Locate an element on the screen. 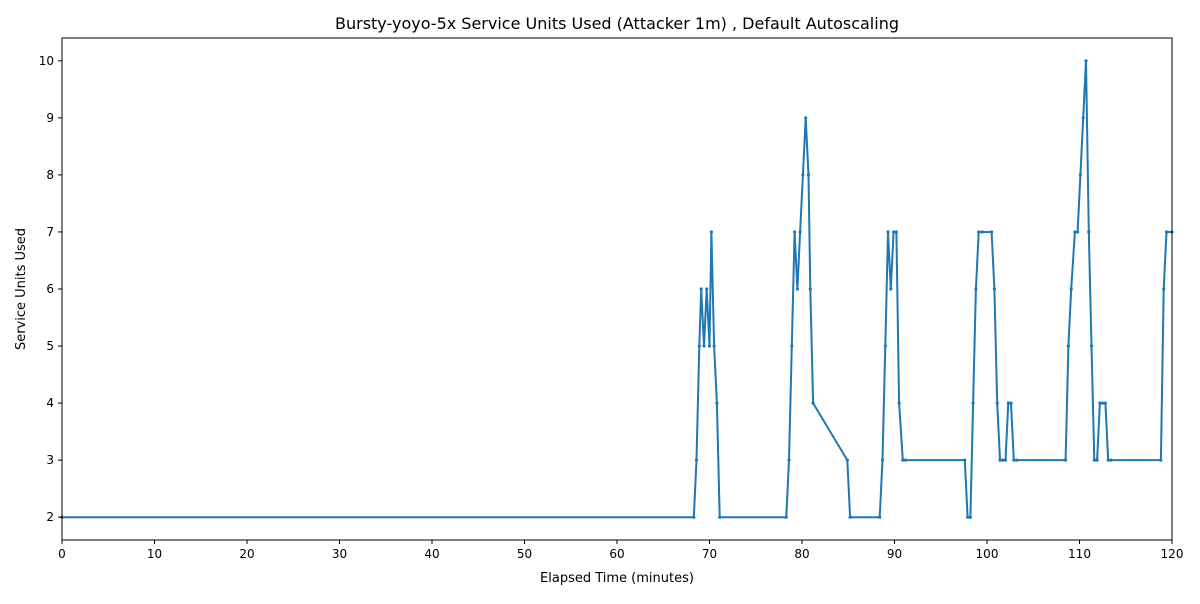 Image resolution: width=1200 pixels, height=604 pixels. y-tick-label: 4 is located at coordinates (50, 403).